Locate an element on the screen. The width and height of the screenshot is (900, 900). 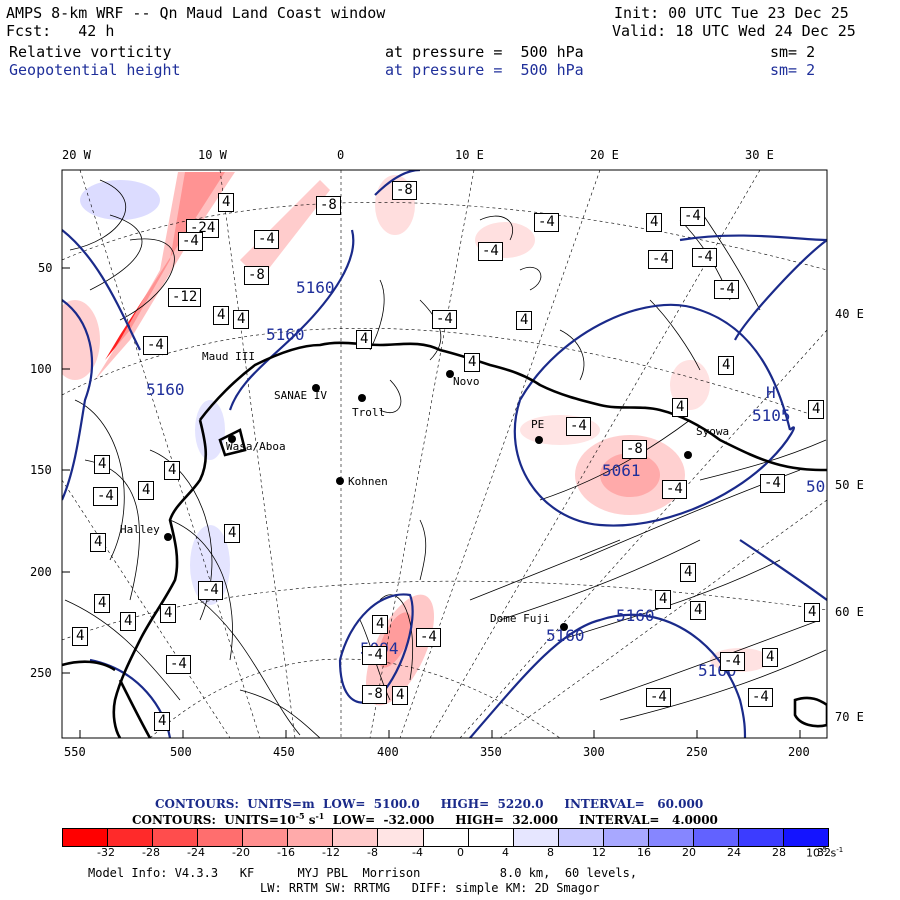
station-kohnen: Kohnen is located at coordinates (368, 481).